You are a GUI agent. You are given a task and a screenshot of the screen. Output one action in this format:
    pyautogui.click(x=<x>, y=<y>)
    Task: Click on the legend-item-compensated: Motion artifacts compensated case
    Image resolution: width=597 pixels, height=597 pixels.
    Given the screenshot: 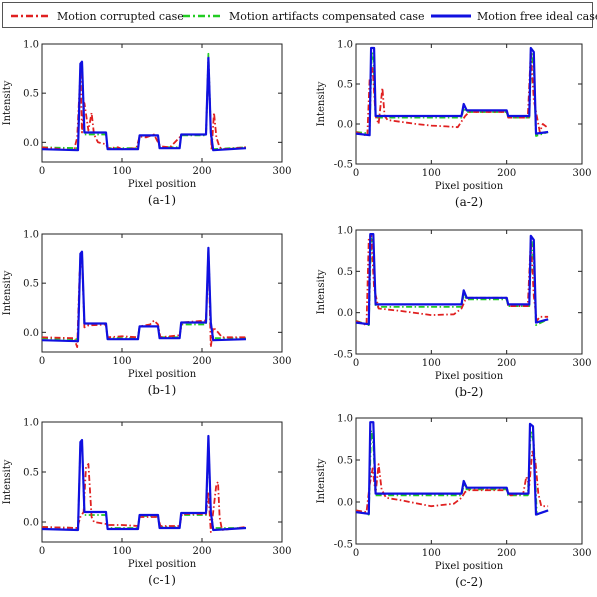 What is the action you would take?
    pyautogui.click(x=304, y=16)
    